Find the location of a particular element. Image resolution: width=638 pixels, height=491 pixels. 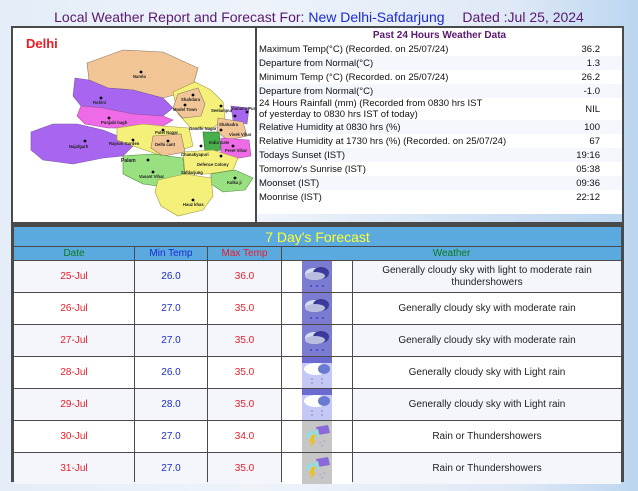

svg-text: Vasant Vihar is located at coordinates (151, 176).